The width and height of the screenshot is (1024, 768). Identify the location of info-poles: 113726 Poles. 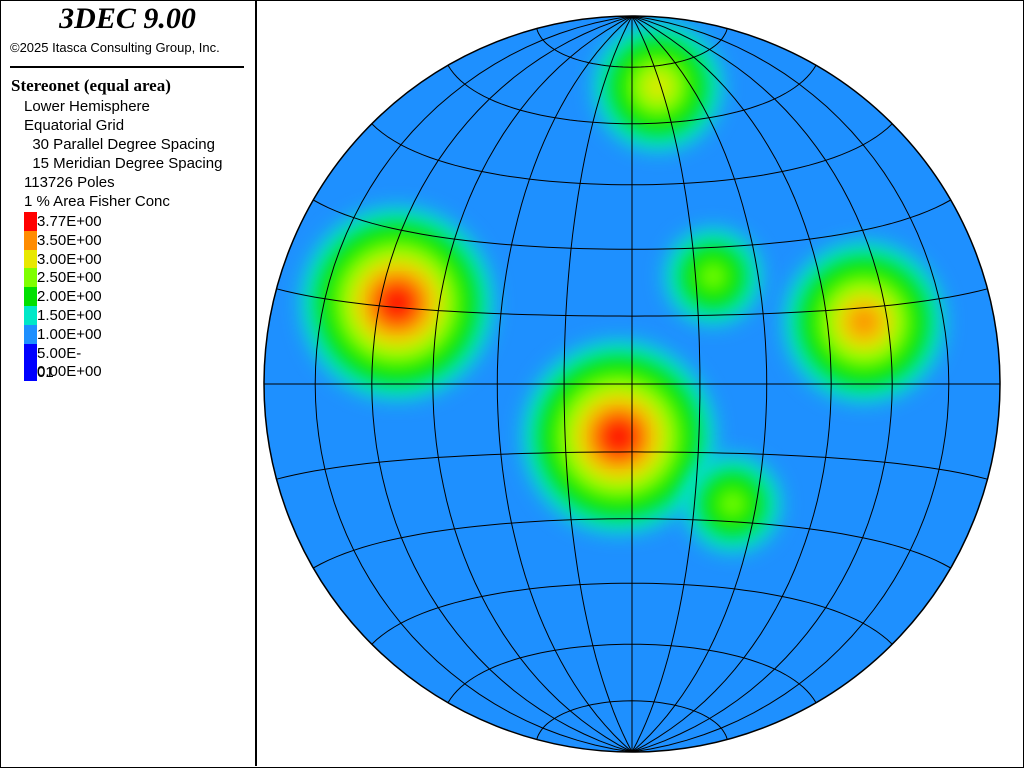
(69, 182).